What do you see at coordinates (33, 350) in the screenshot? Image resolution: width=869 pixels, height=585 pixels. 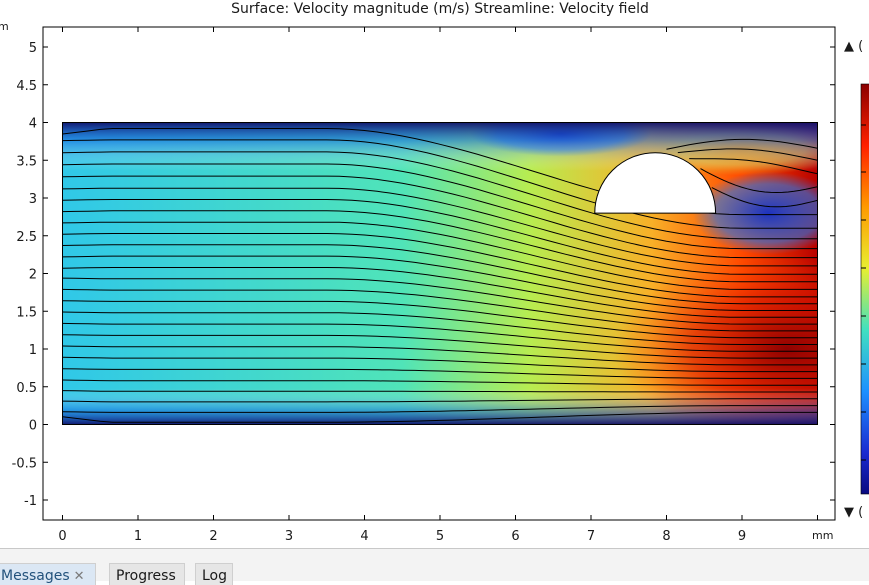 I see `y-tick-label: 1` at bounding box center [33, 350].